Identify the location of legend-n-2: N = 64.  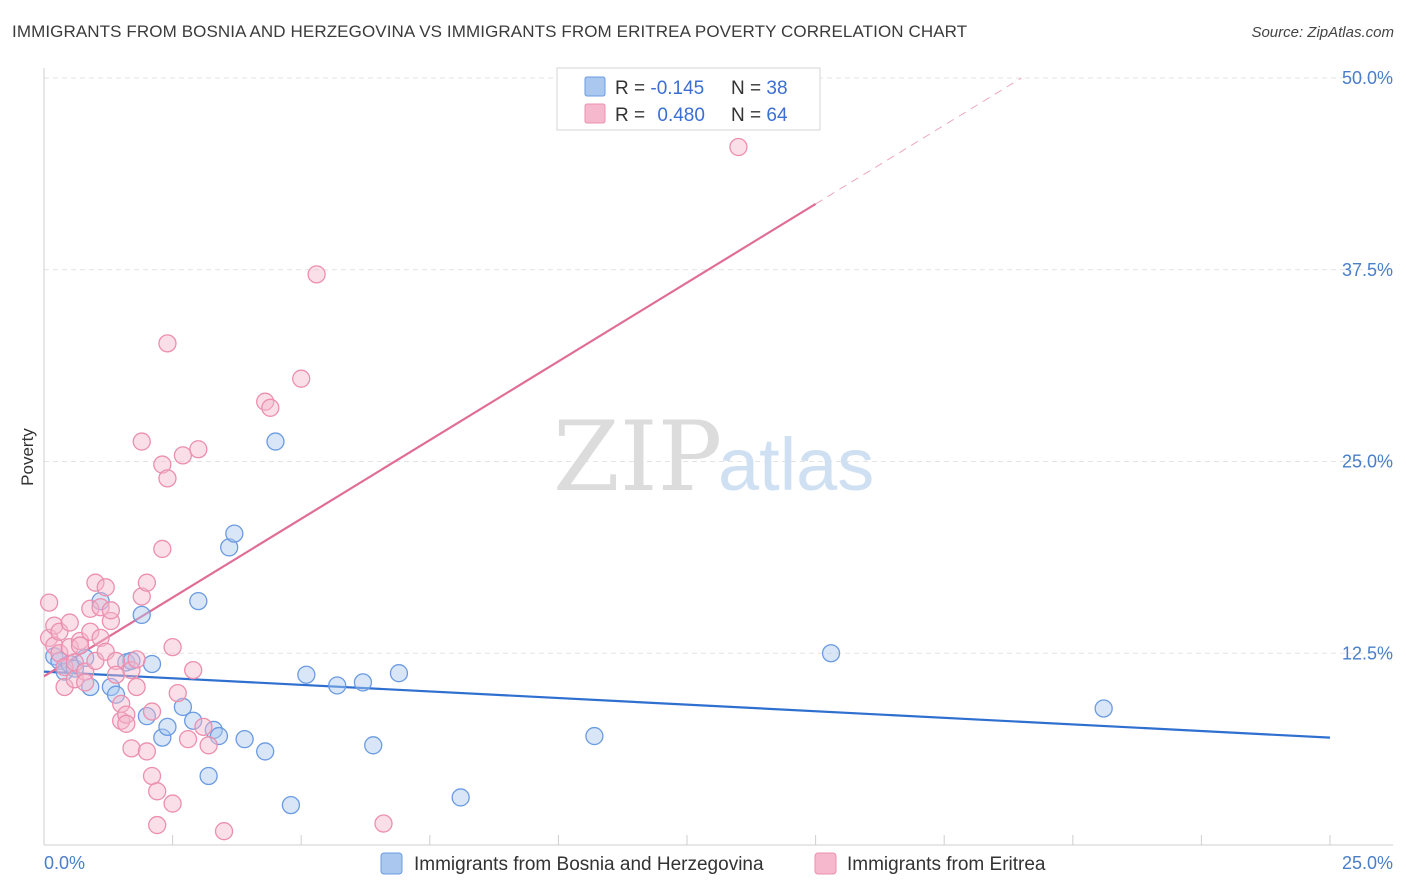
(759, 115).